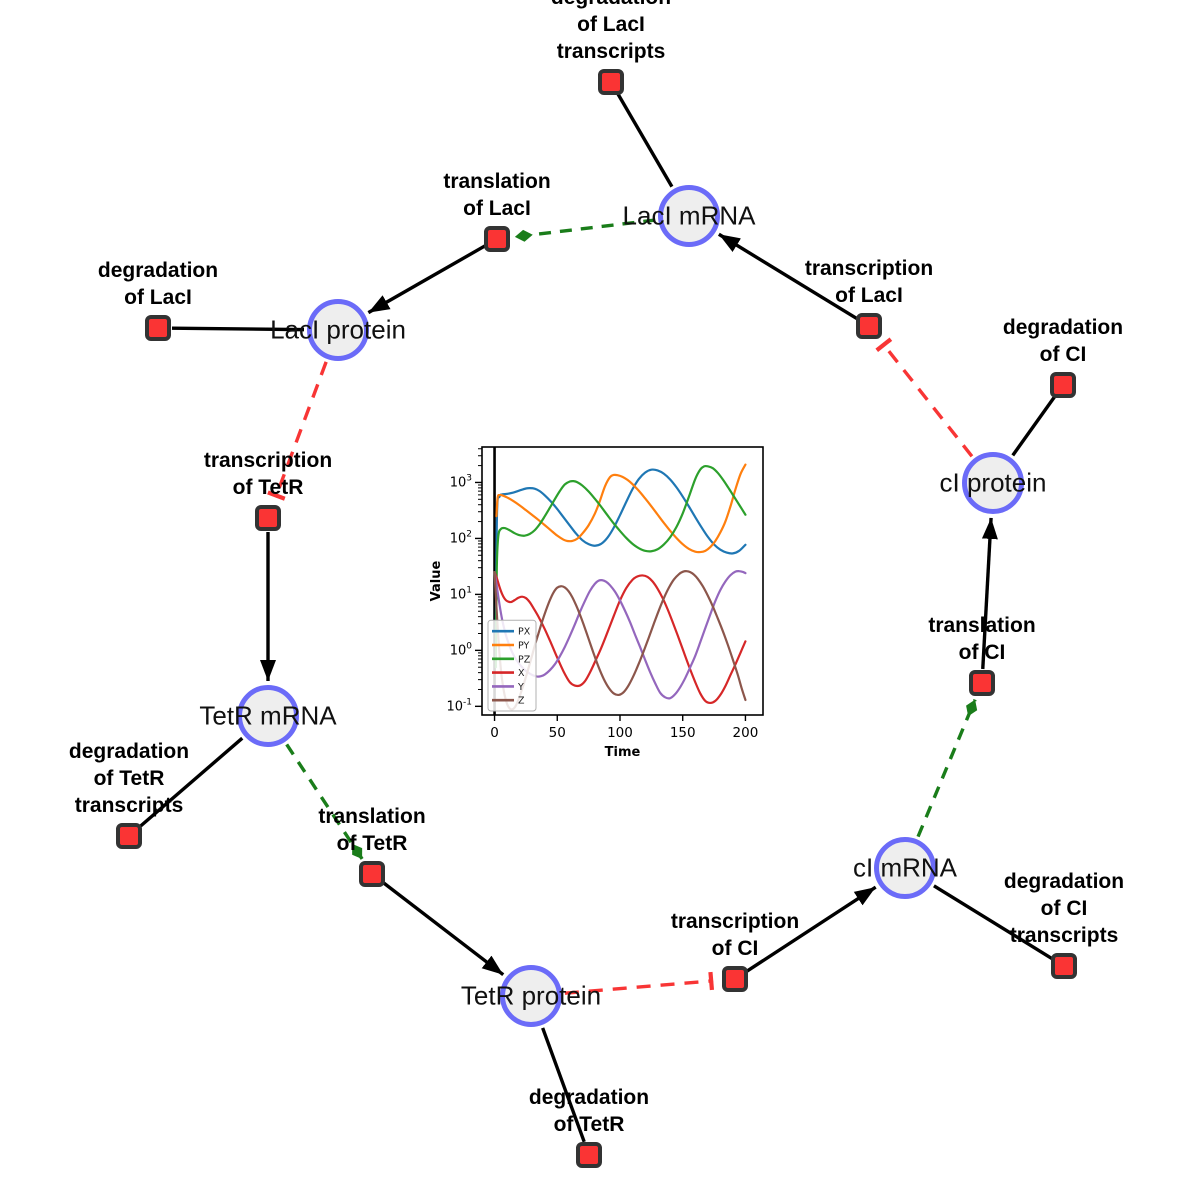 Image resolution: width=1189 pixels, height=1200 pixels. Describe the element at coordinates (129, 836) in the screenshot. I see `reaction-node-degradation-of-tetr-transcripts` at that location.